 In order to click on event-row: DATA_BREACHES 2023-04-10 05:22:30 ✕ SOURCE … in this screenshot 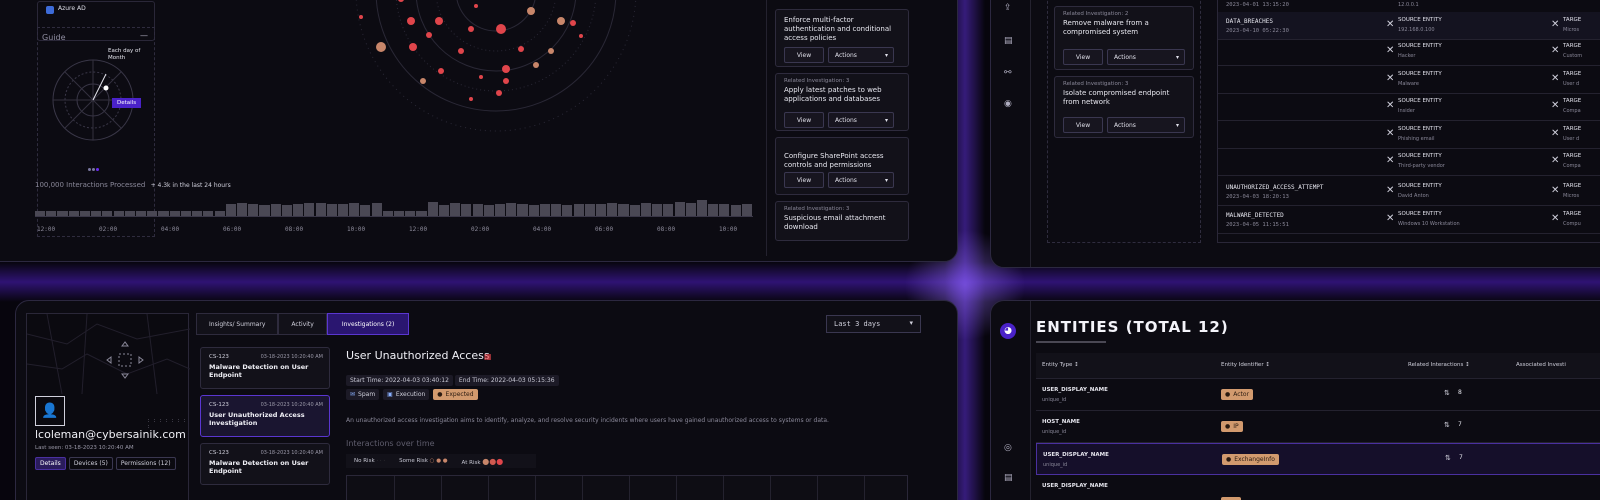, I will do `click(1409, 26)`.